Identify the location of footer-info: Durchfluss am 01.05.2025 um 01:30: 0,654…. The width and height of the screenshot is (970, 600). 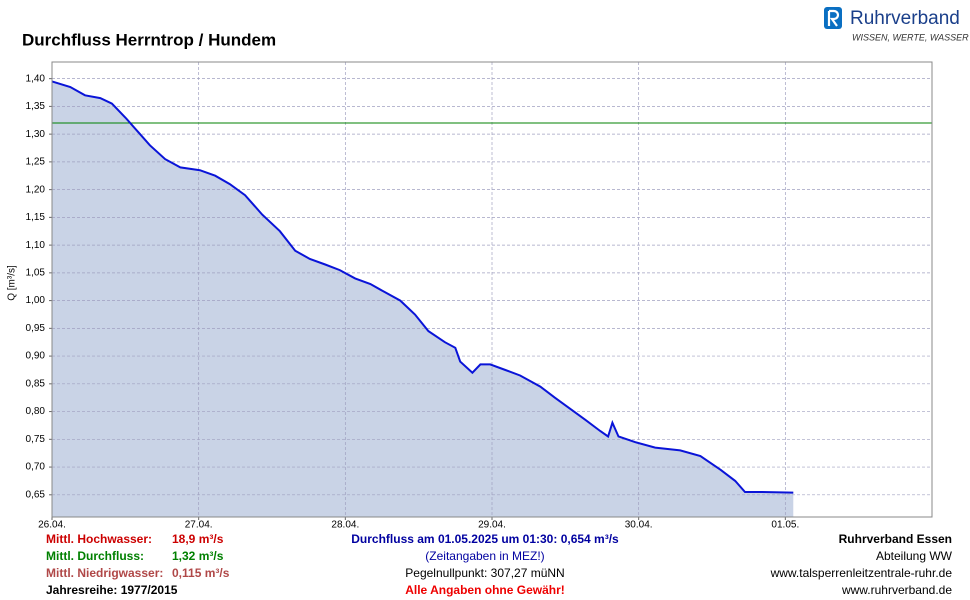
(485, 539).